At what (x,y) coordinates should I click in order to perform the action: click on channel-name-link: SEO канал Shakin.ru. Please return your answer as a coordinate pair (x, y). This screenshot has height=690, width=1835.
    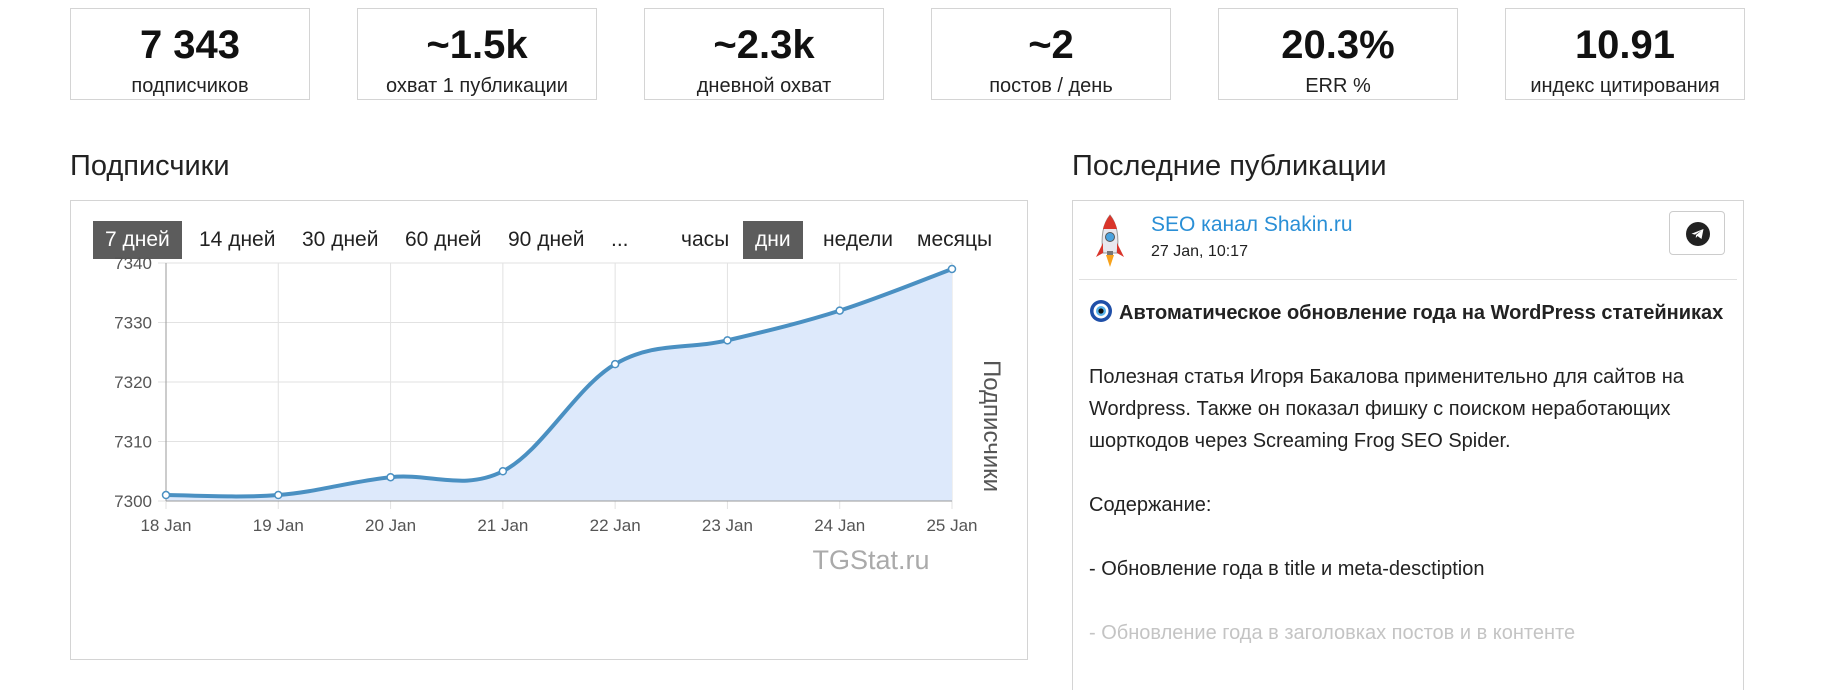
    Looking at the image, I should click on (1252, 224).